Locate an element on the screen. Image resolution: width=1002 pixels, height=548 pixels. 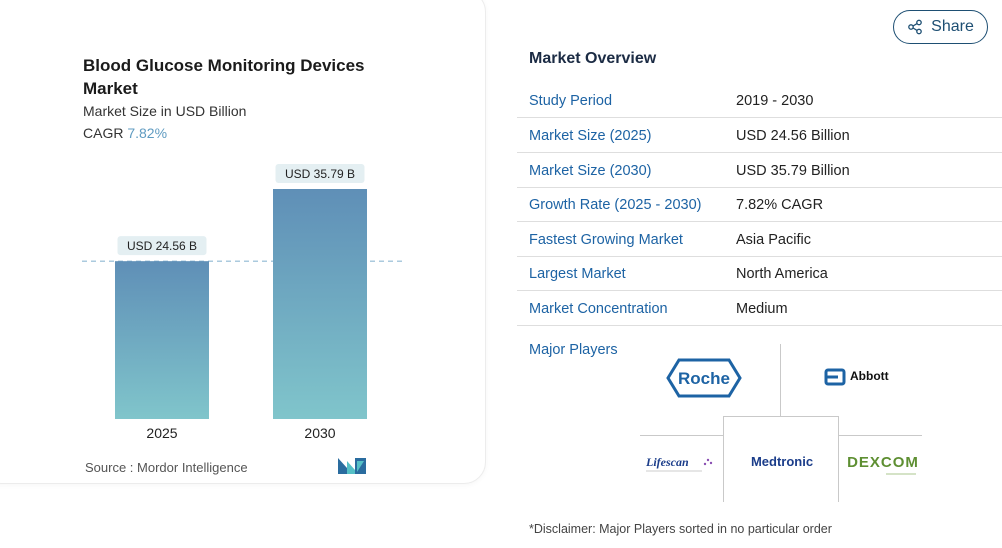
overview-value: USD 35.79 Billion is located at coordinates (793, 170).